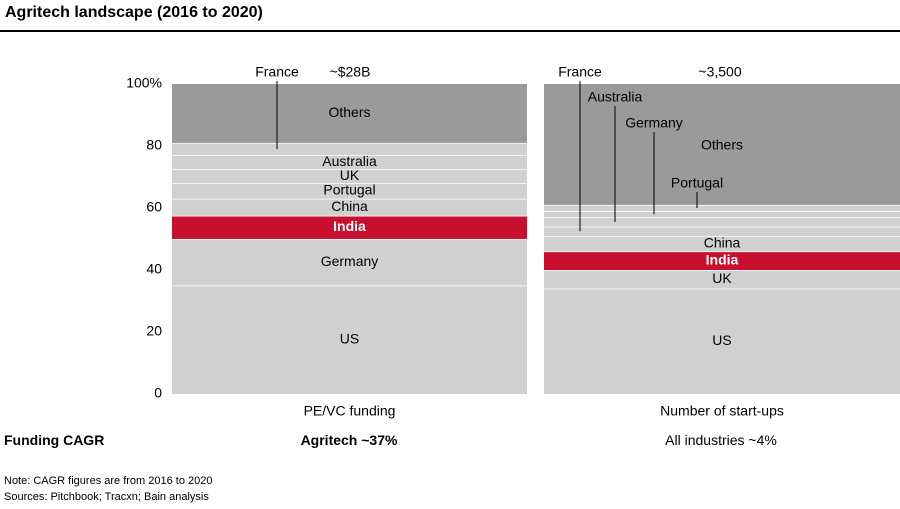 This screenshot has width=900, height=509. I want to click on bar-total-label: ~3,500, so click(719, 72).